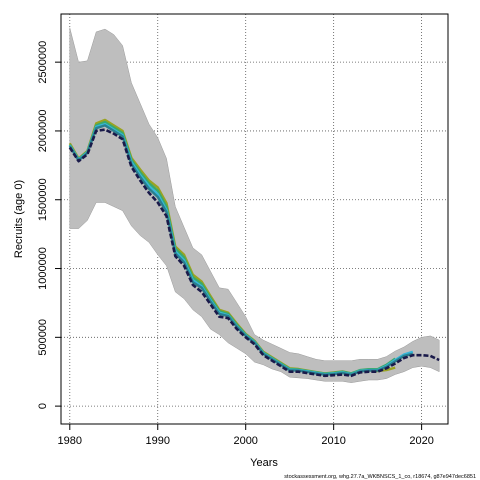  What do you see at coordinates (19, 219) in the screenshot?
I see `y-axis-title: Recruits (age 0)` at bounding box center [19, 219].